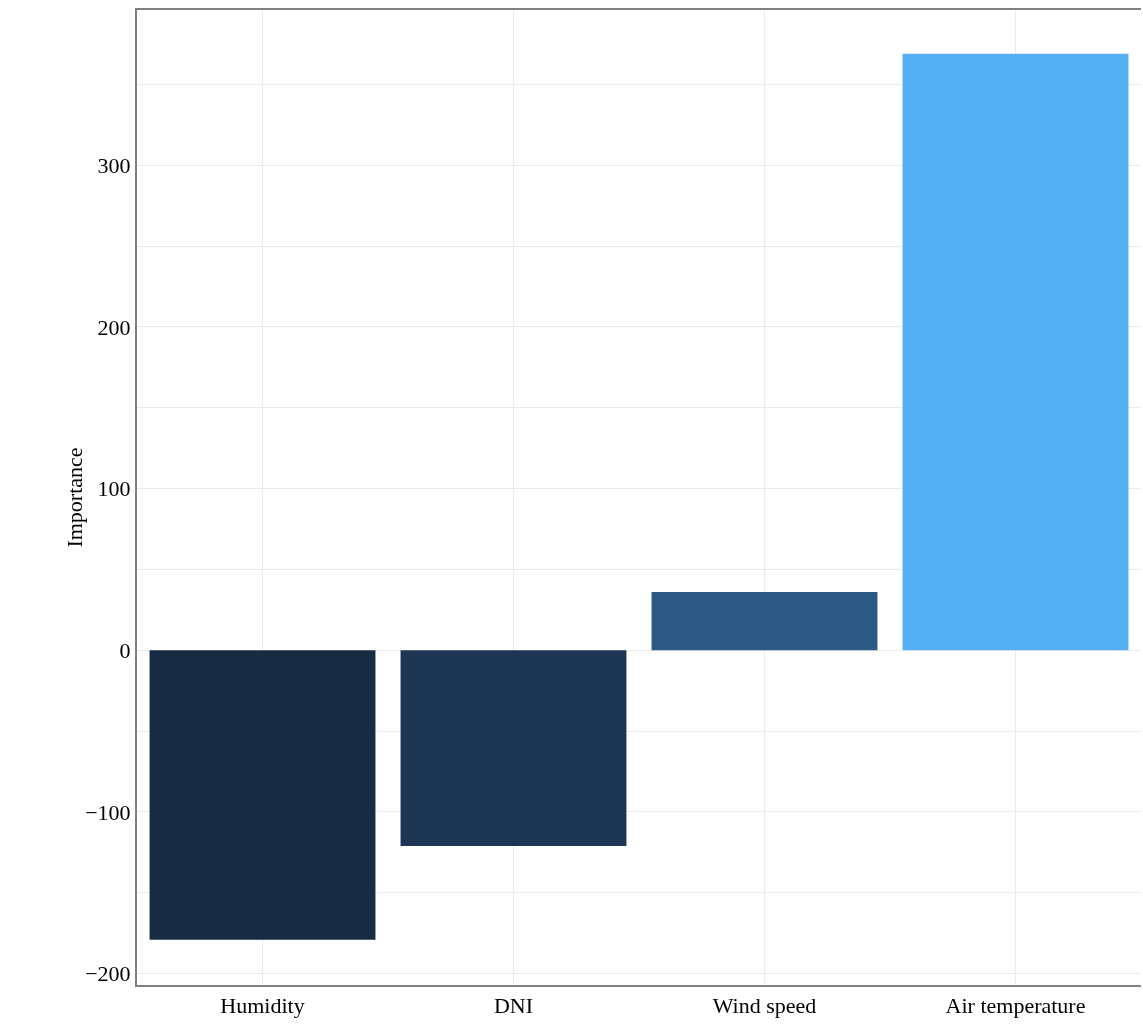 This screenshot has width=1143, height=1034. Describe the element at coordinates (513, 1006) in the screenshot. I see `x-tick-label: DNI` at that location.